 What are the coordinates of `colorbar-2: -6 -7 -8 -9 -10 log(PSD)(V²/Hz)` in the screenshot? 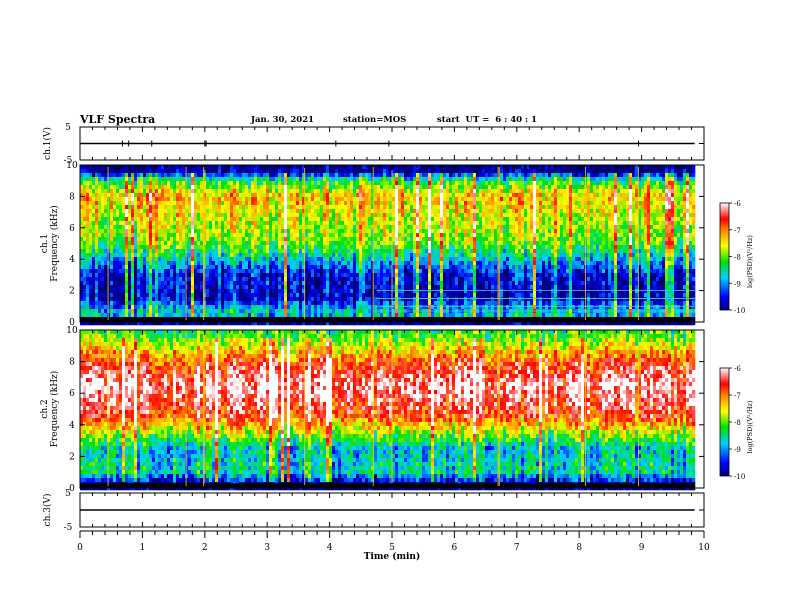 It's located at (736, 423).